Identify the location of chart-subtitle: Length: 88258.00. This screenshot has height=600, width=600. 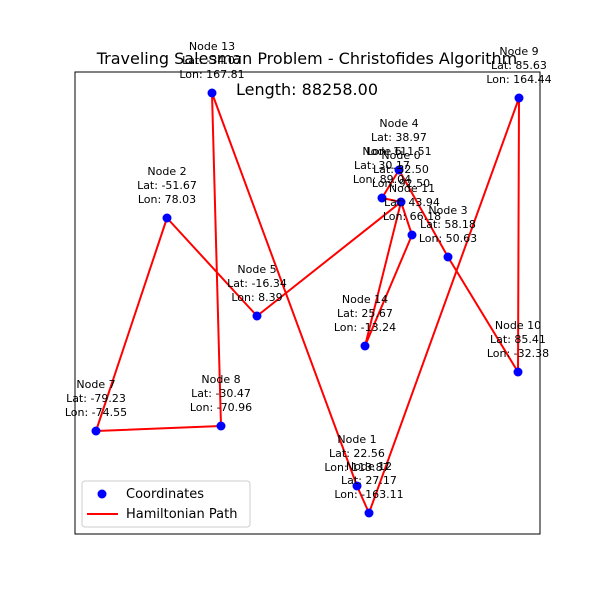
(307, 89).